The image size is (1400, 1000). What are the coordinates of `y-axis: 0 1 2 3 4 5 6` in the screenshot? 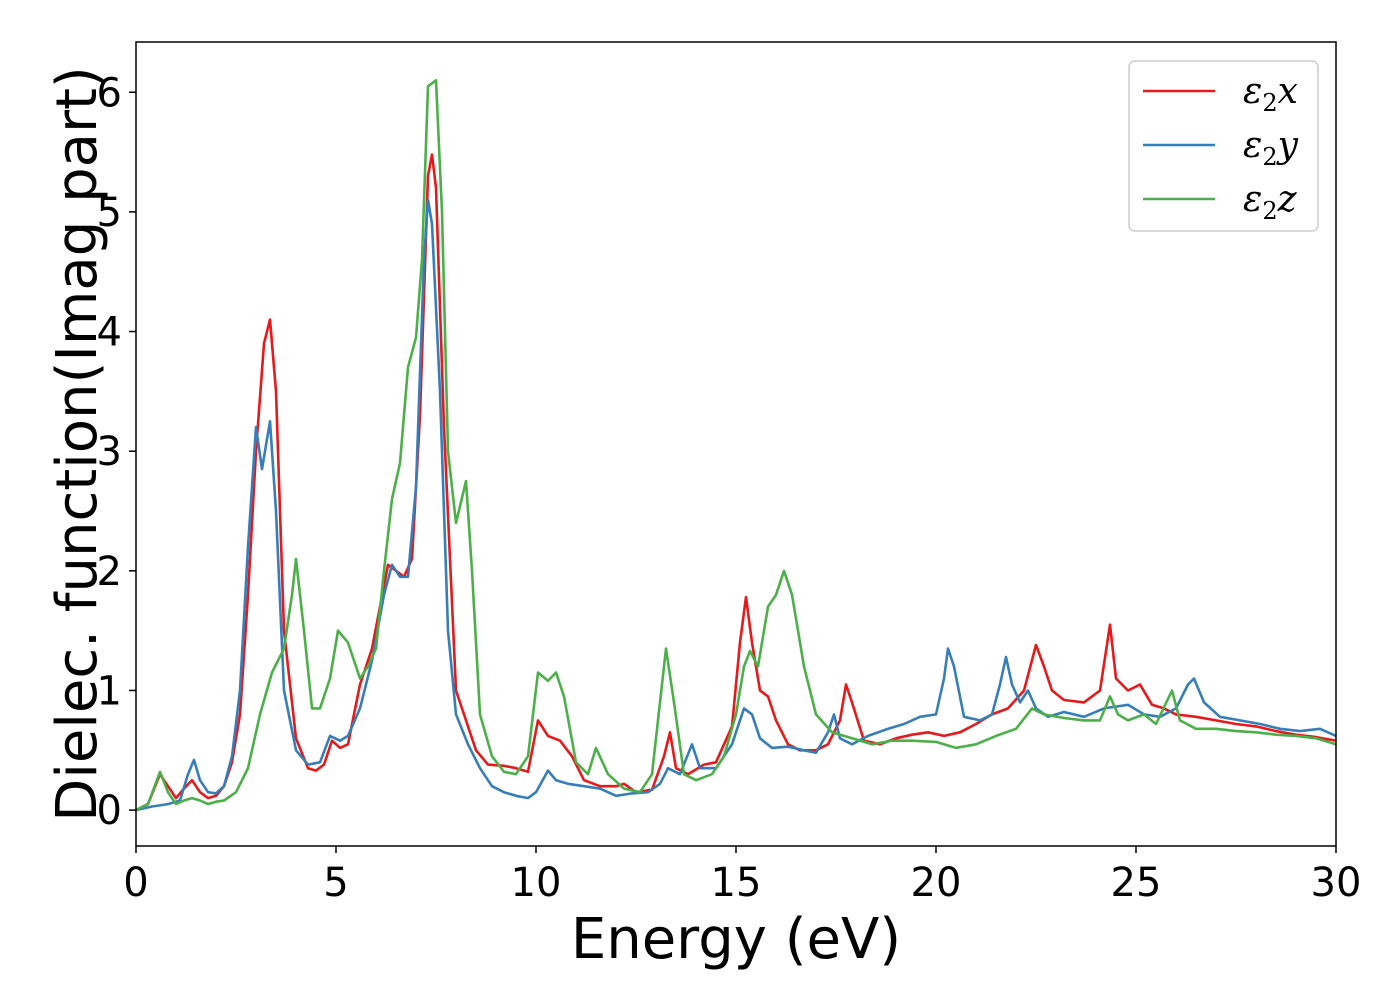 It's located at (116, 452).